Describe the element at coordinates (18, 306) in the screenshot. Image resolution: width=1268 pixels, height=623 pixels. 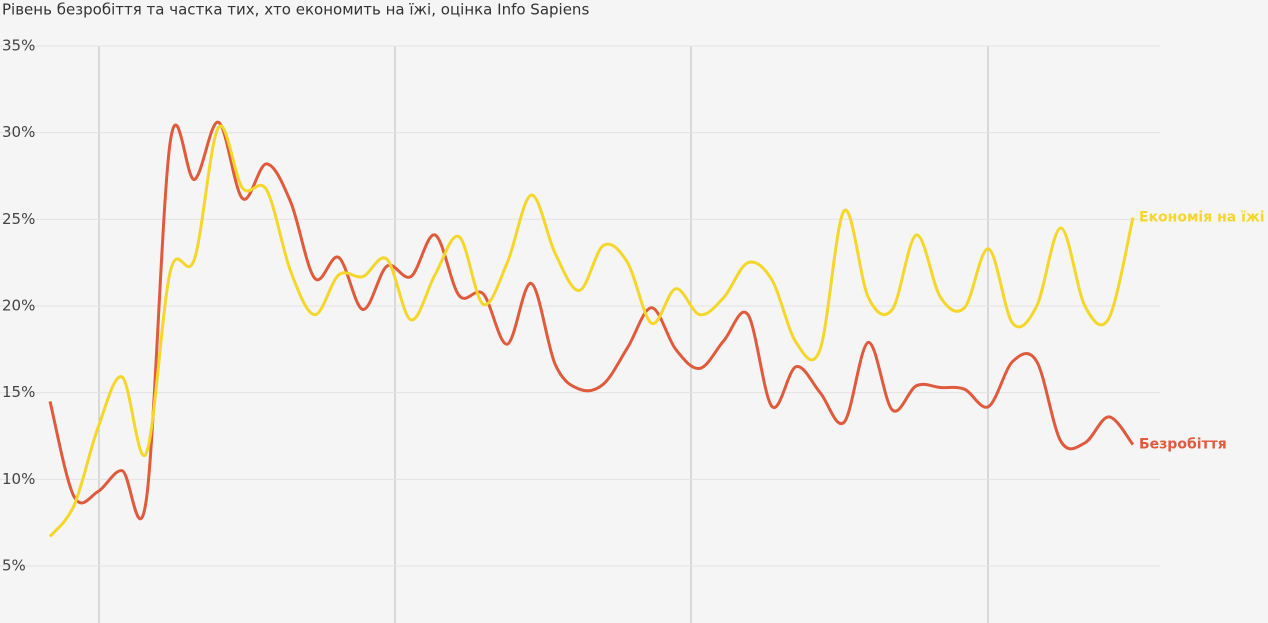
I see `y-tick-label: 20%` at that location.